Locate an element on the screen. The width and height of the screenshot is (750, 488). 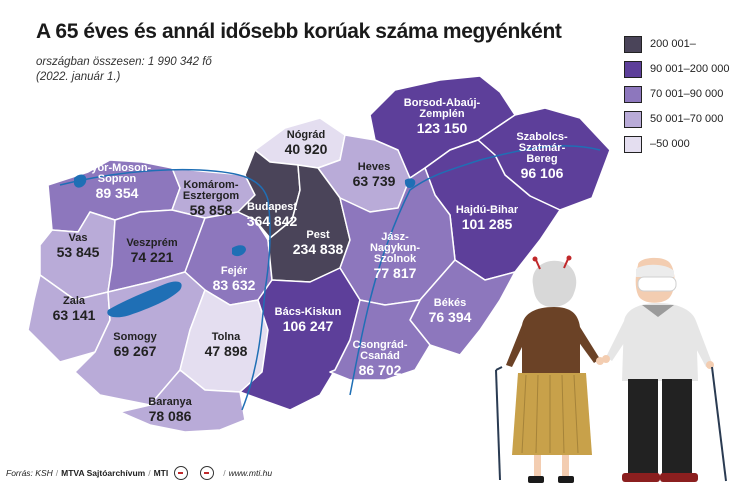
county-value: 58 858 is located at coordinates (211, 210).